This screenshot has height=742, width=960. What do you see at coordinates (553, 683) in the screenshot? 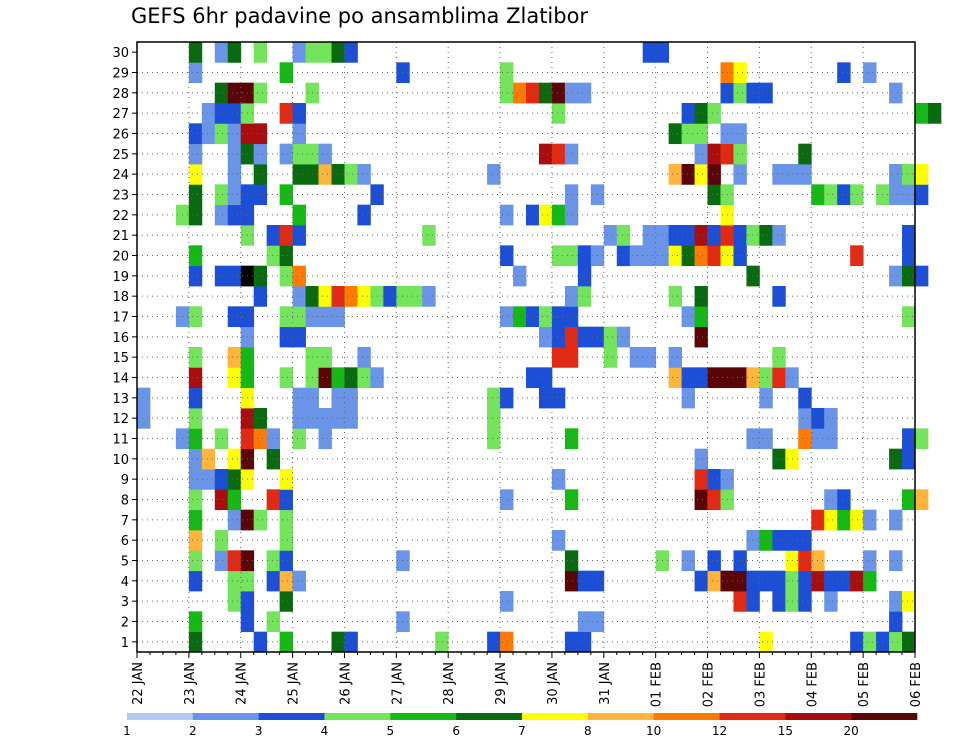
I see `x-tick-label: 30 JAN` at bounding box center [553, 683].